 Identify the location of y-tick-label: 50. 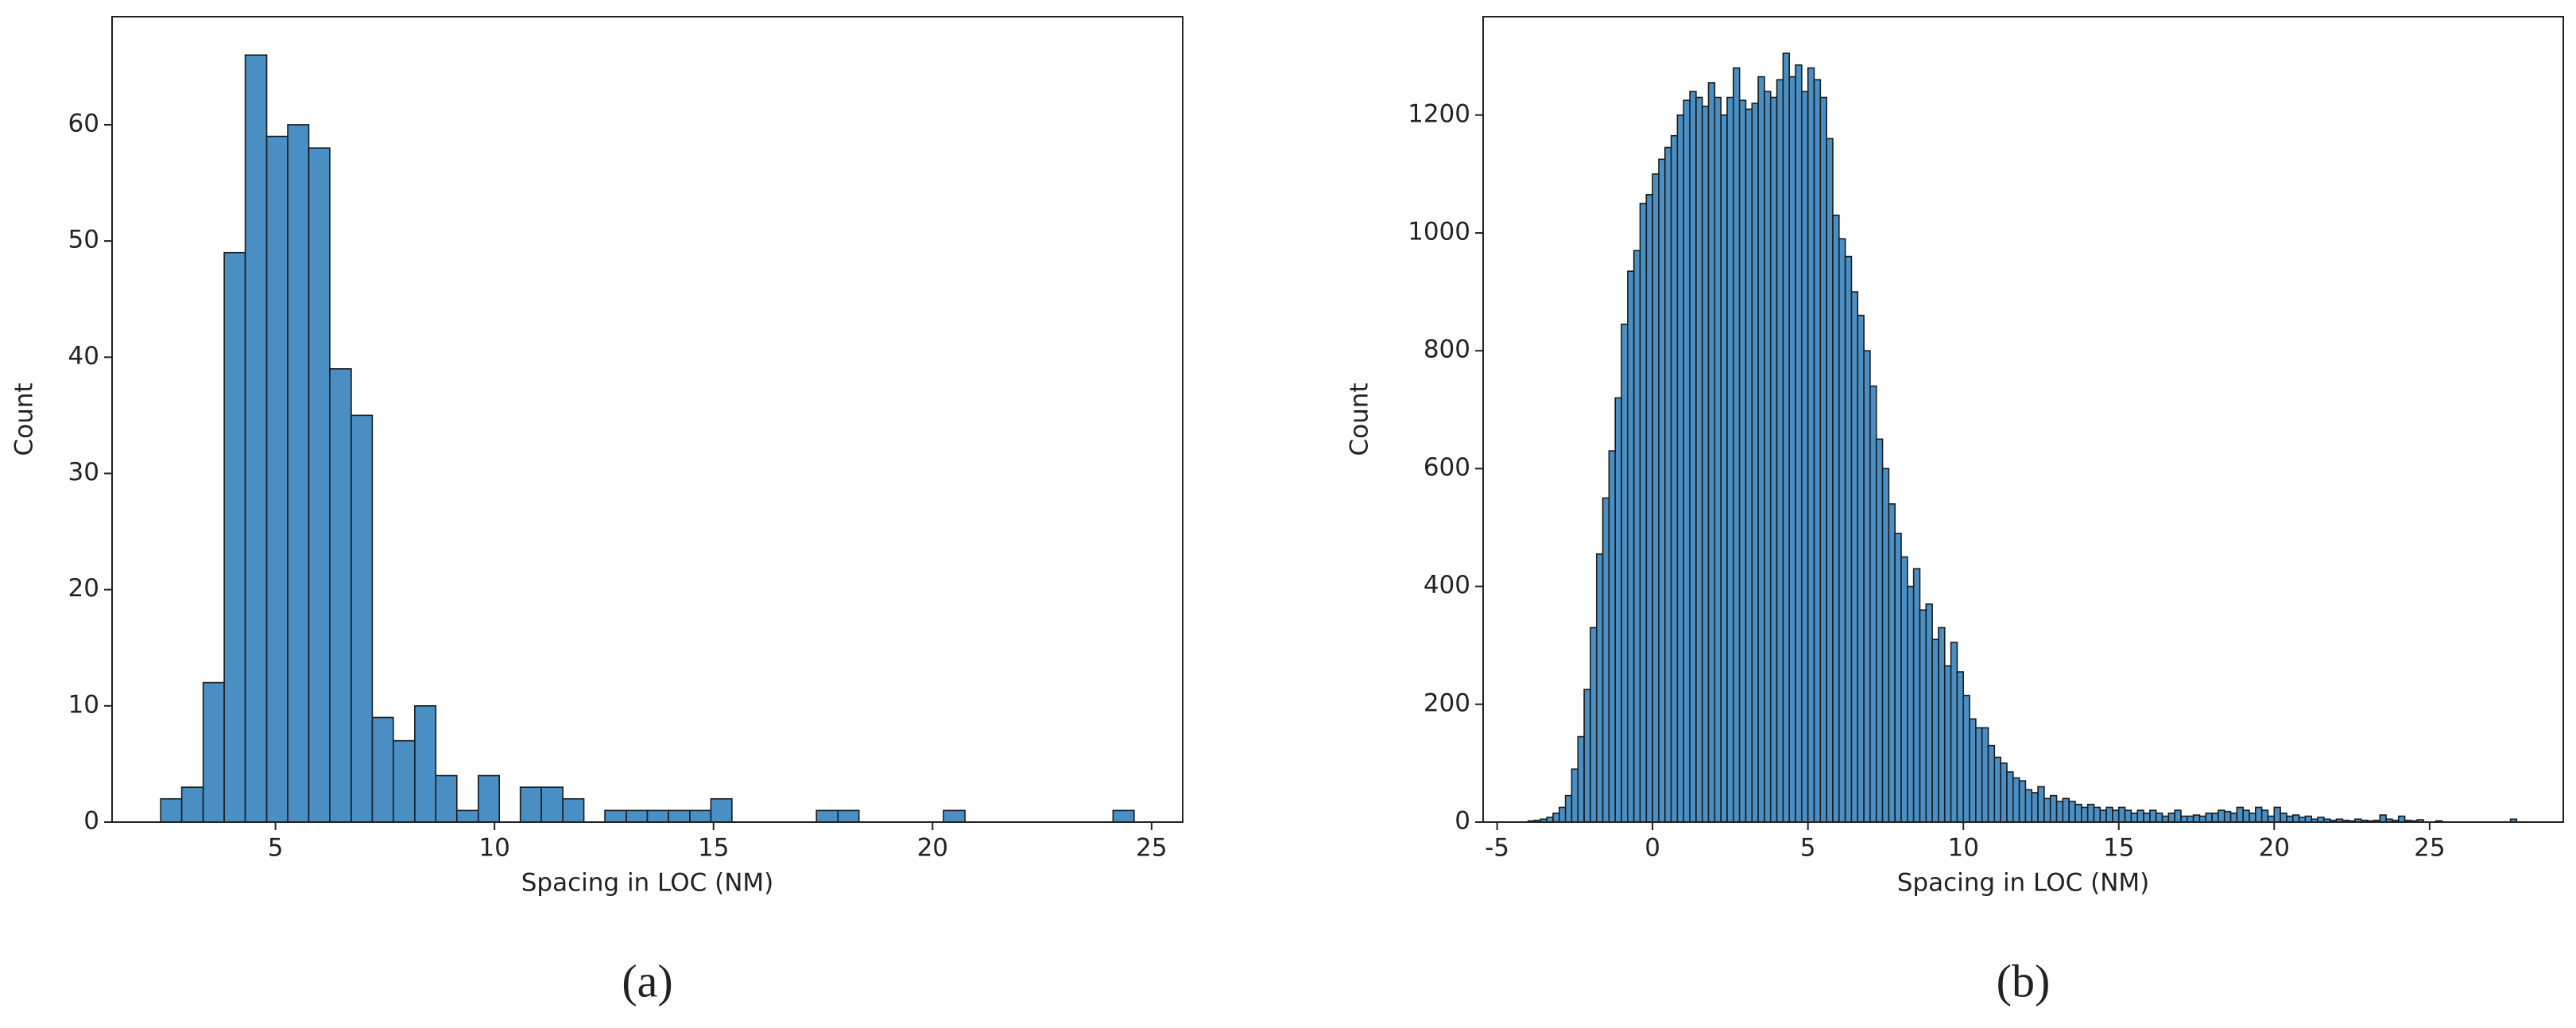
(83, 240).